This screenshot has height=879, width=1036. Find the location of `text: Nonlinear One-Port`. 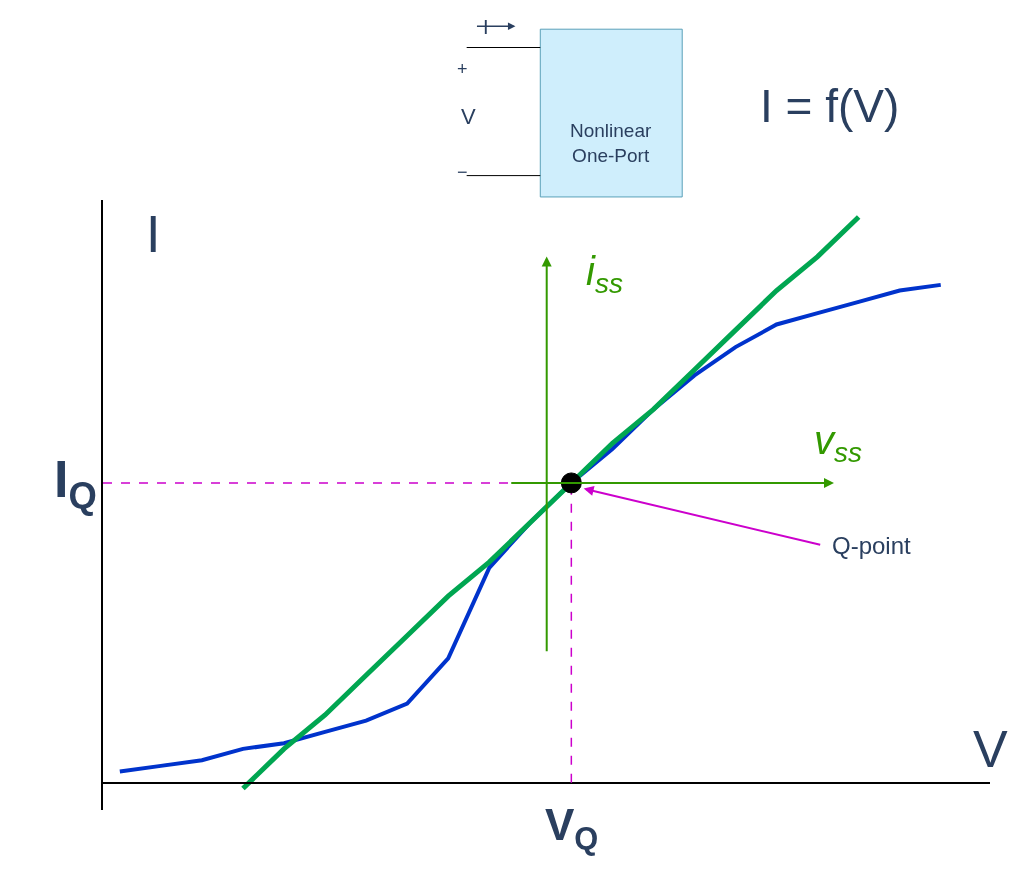

text: Nonlinear One-Port is located at coordinates (611, 143).